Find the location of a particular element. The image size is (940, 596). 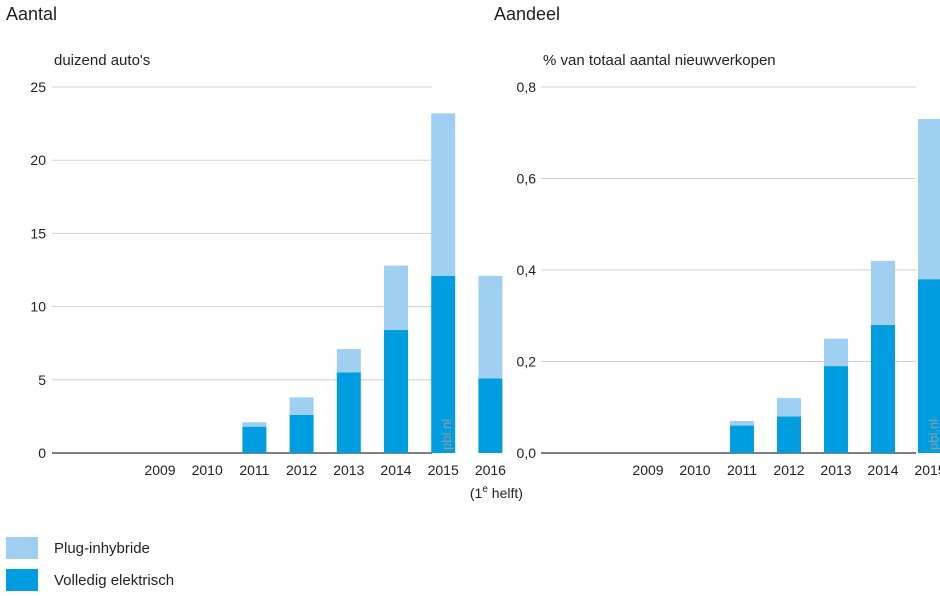

right-bar-electric-2015 is located at coordinates (929, 366).